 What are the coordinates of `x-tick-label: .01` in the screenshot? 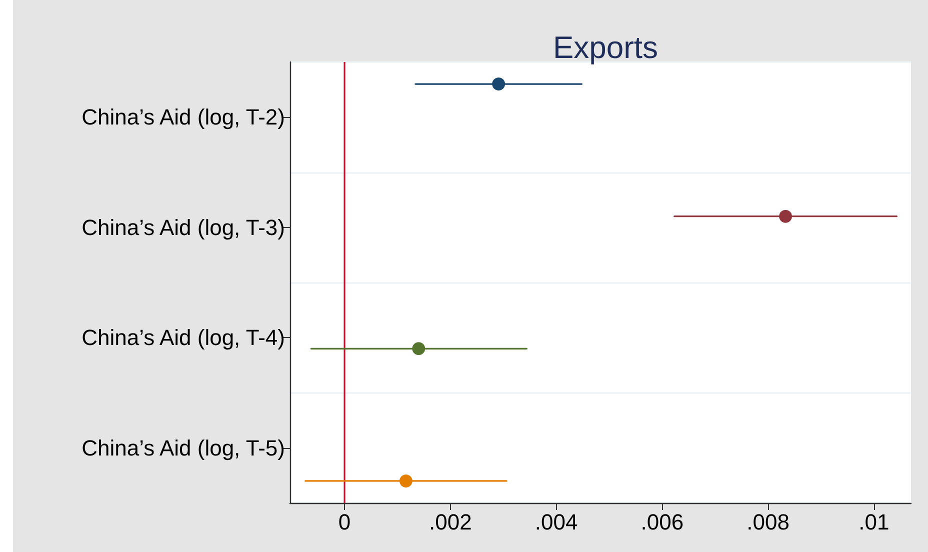 It's located at (874, 522).